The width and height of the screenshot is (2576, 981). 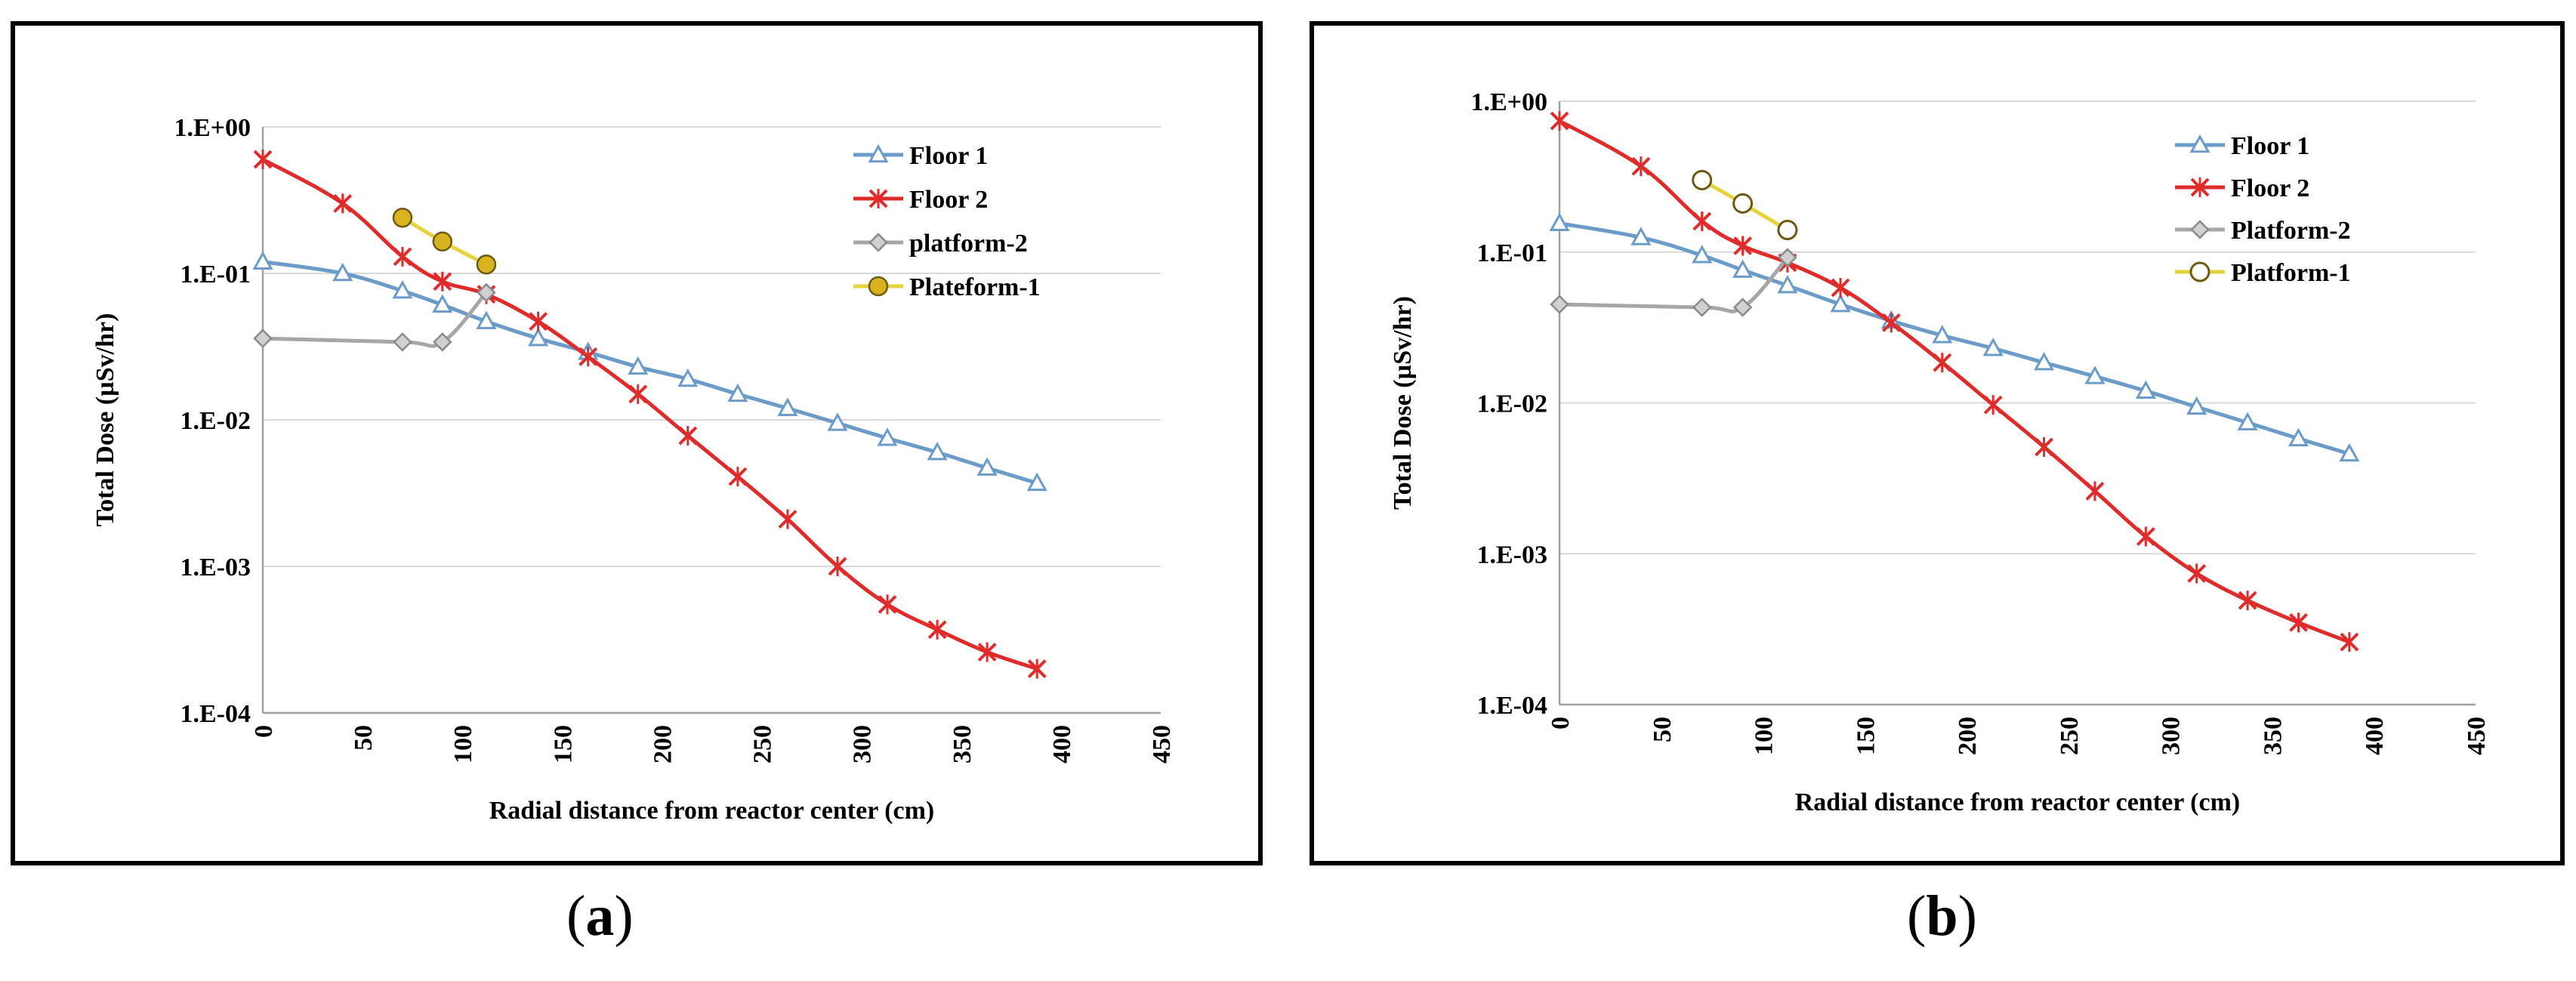 I want to click on caption-b: (b), so click(x=1942, y=916).